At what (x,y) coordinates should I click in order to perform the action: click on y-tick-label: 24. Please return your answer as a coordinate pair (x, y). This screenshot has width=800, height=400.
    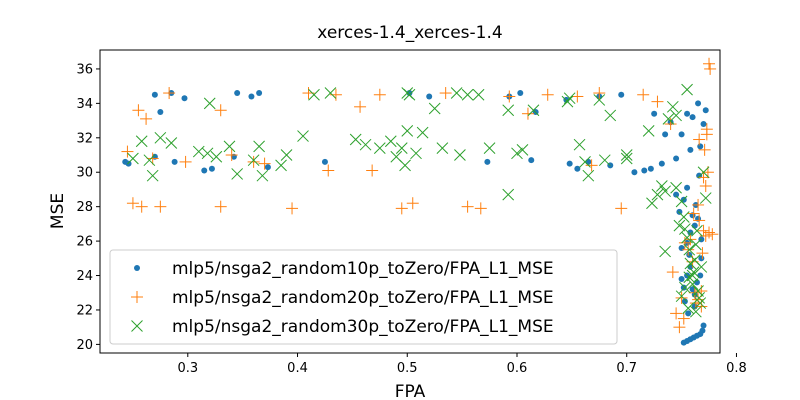
    Looking at the image, I should click on (84, 276).